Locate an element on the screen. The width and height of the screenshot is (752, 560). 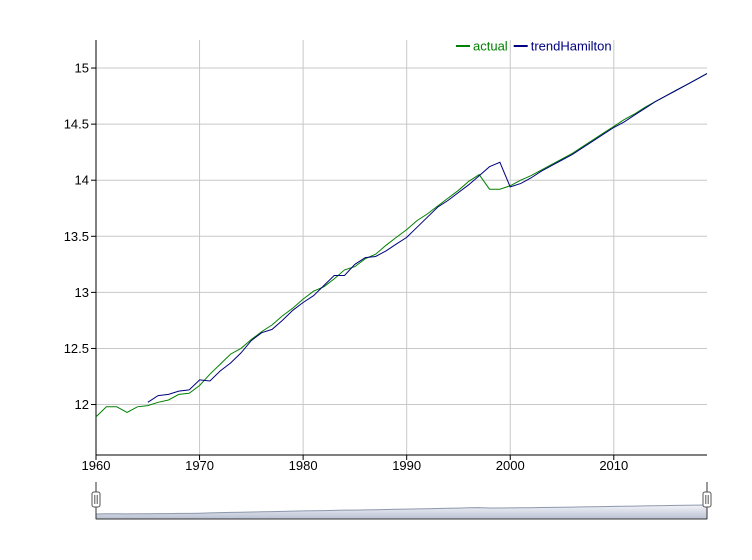
x-tick-label: 1980 is located at coordinates (303, 465).